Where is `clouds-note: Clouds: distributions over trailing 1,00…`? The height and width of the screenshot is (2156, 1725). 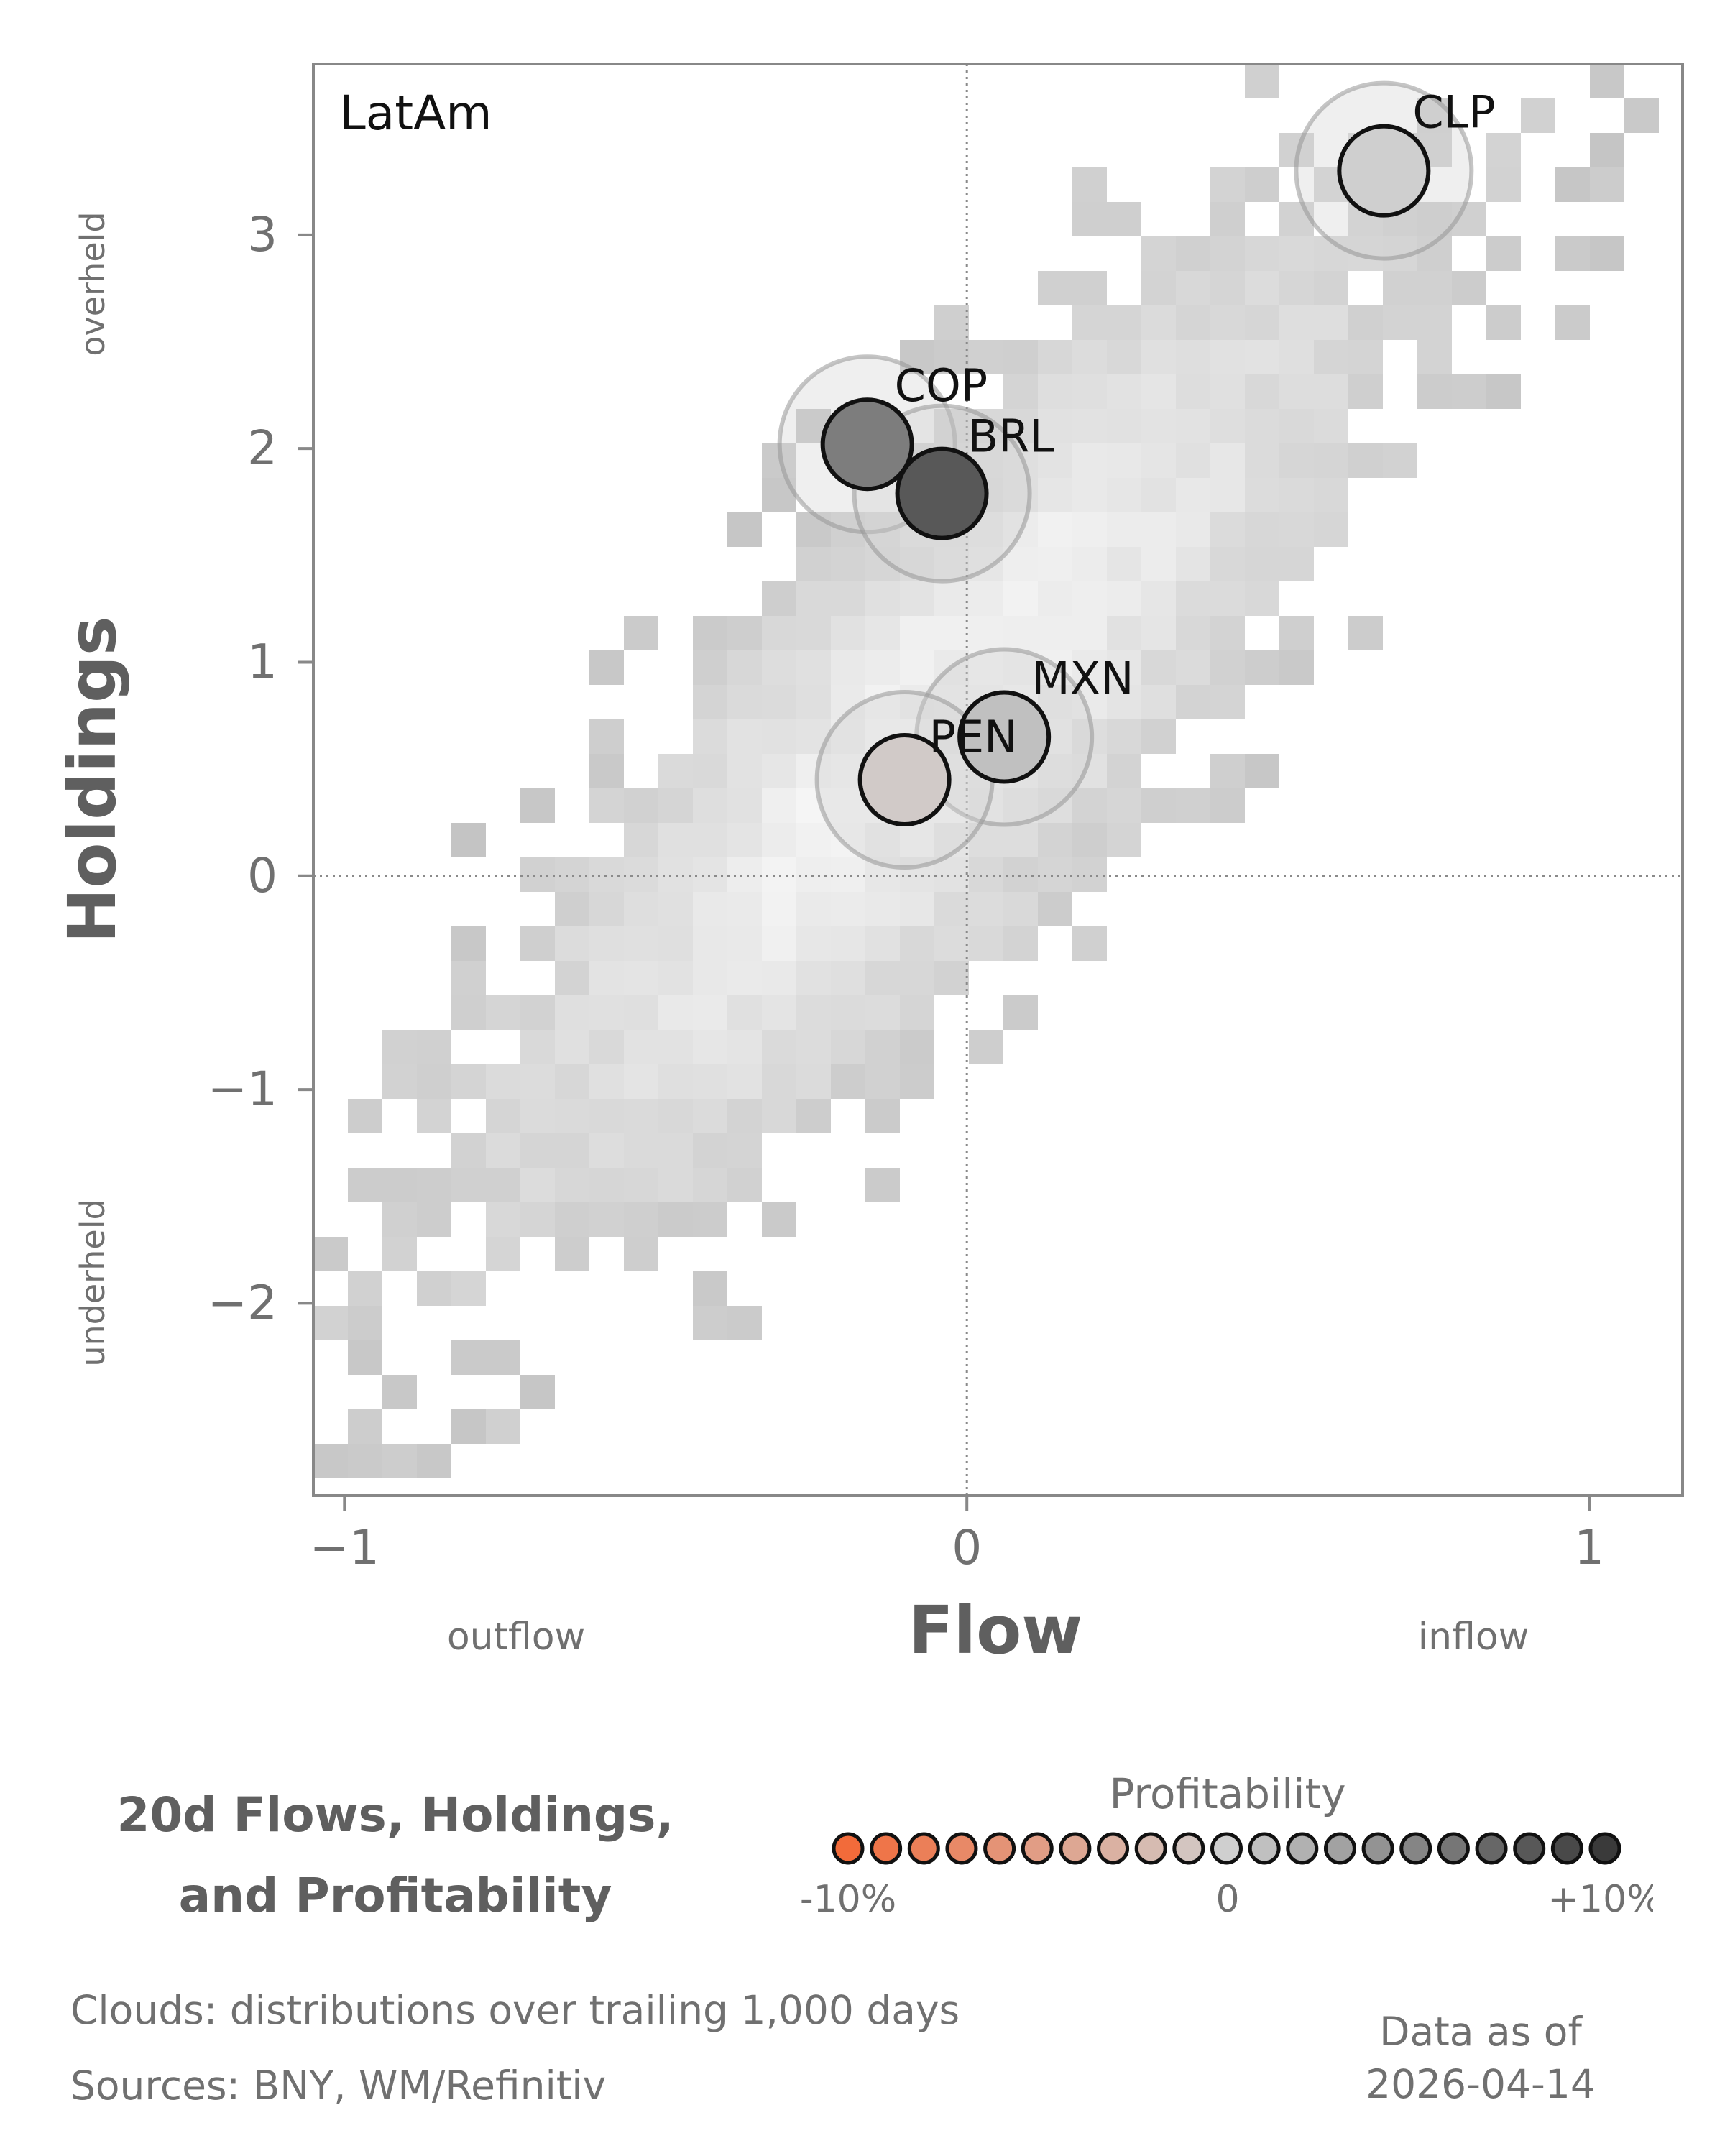
clouds-note: Clouds: distributions over trailing 1,00… is located at coordinates (515, 2010).